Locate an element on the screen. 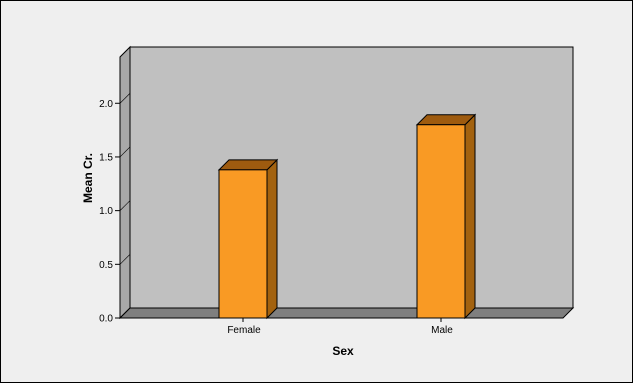  side-wall is located at coordinates (125, 182).